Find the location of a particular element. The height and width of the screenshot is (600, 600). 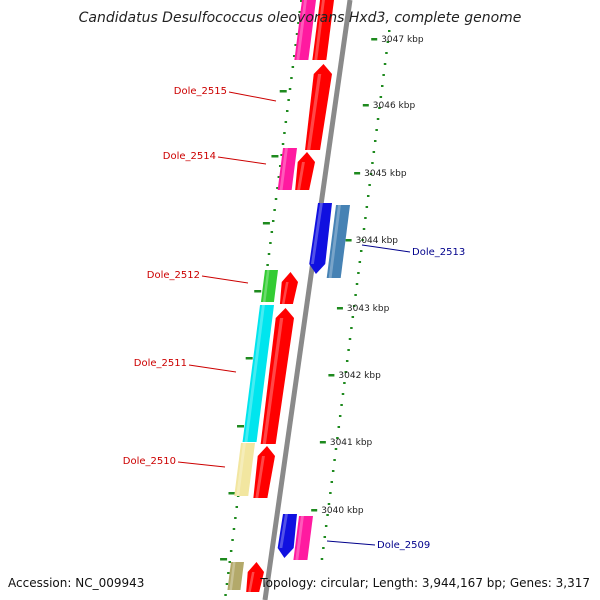

locus-label: Dole_2509 is located at coordinates (403, 545).